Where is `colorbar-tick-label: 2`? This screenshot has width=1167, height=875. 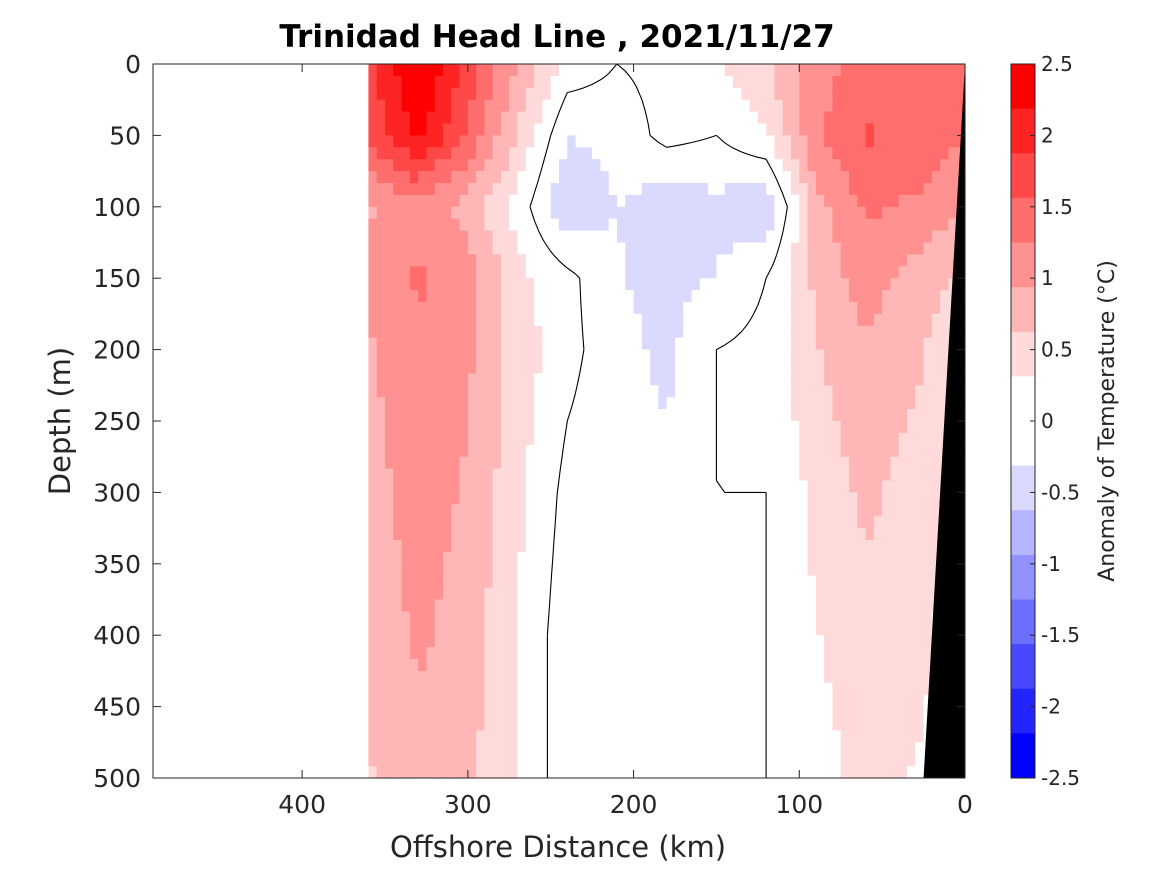
colorbar-tick-label: 2 is located at coordinates (1047, 135).